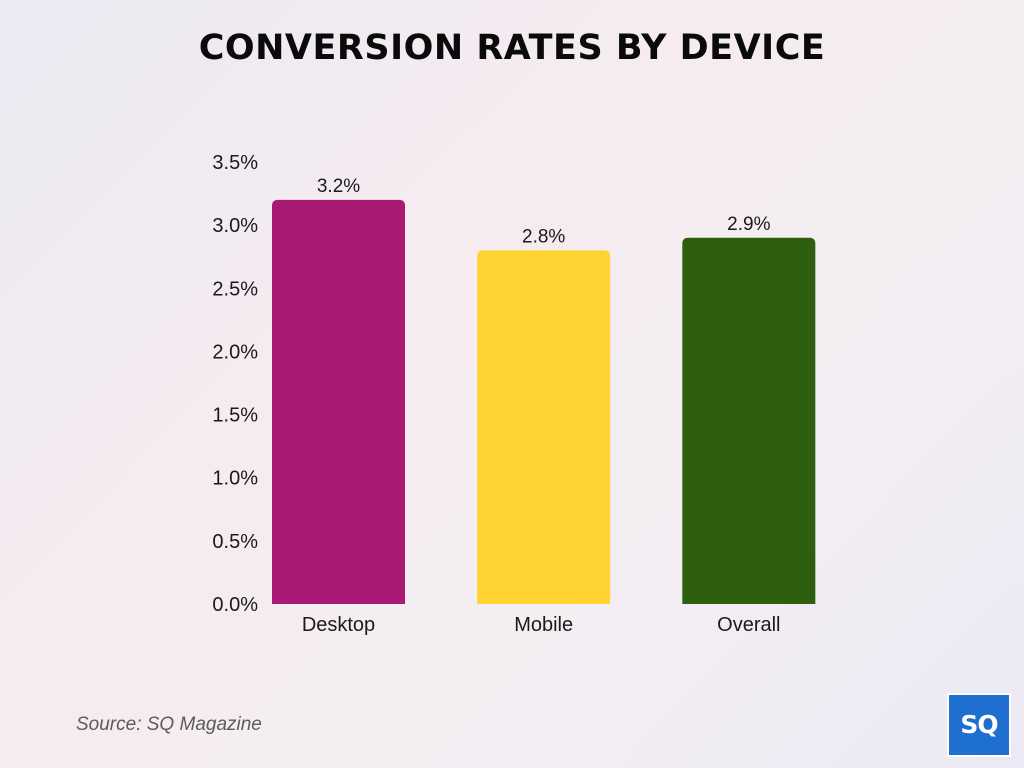 Image resolution: width=1024 pixels, height=768 pixels. Describe the element at coordinates (235, 416) in the screenshot. I see `y-tick-label: 1.5%` at that location.